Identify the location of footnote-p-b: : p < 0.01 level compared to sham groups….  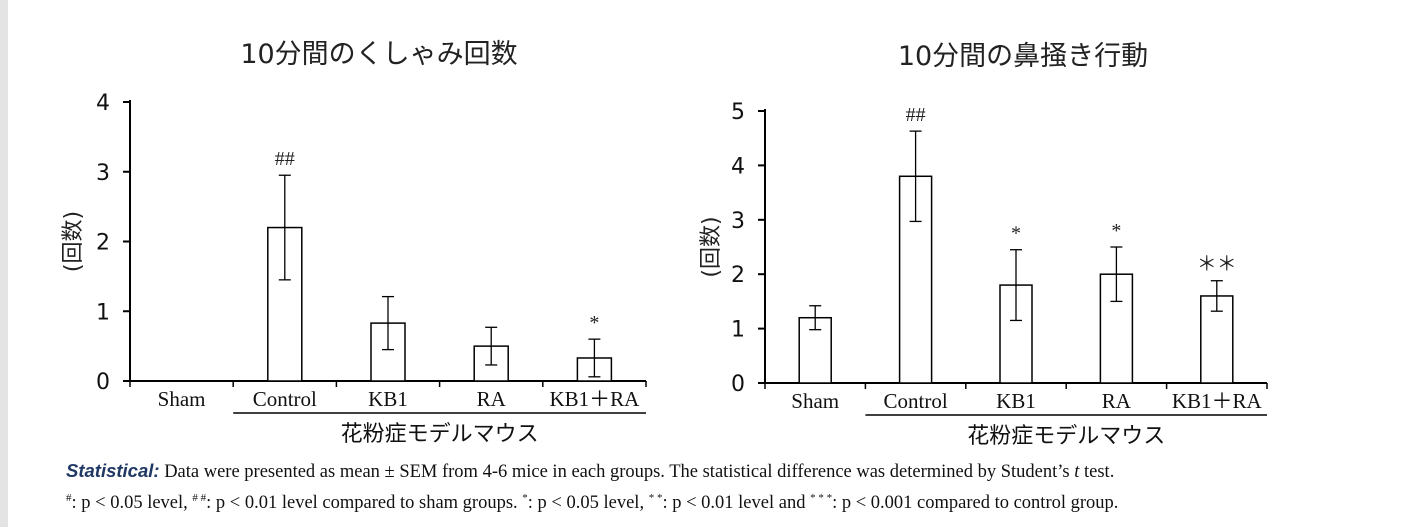
(364, 503).